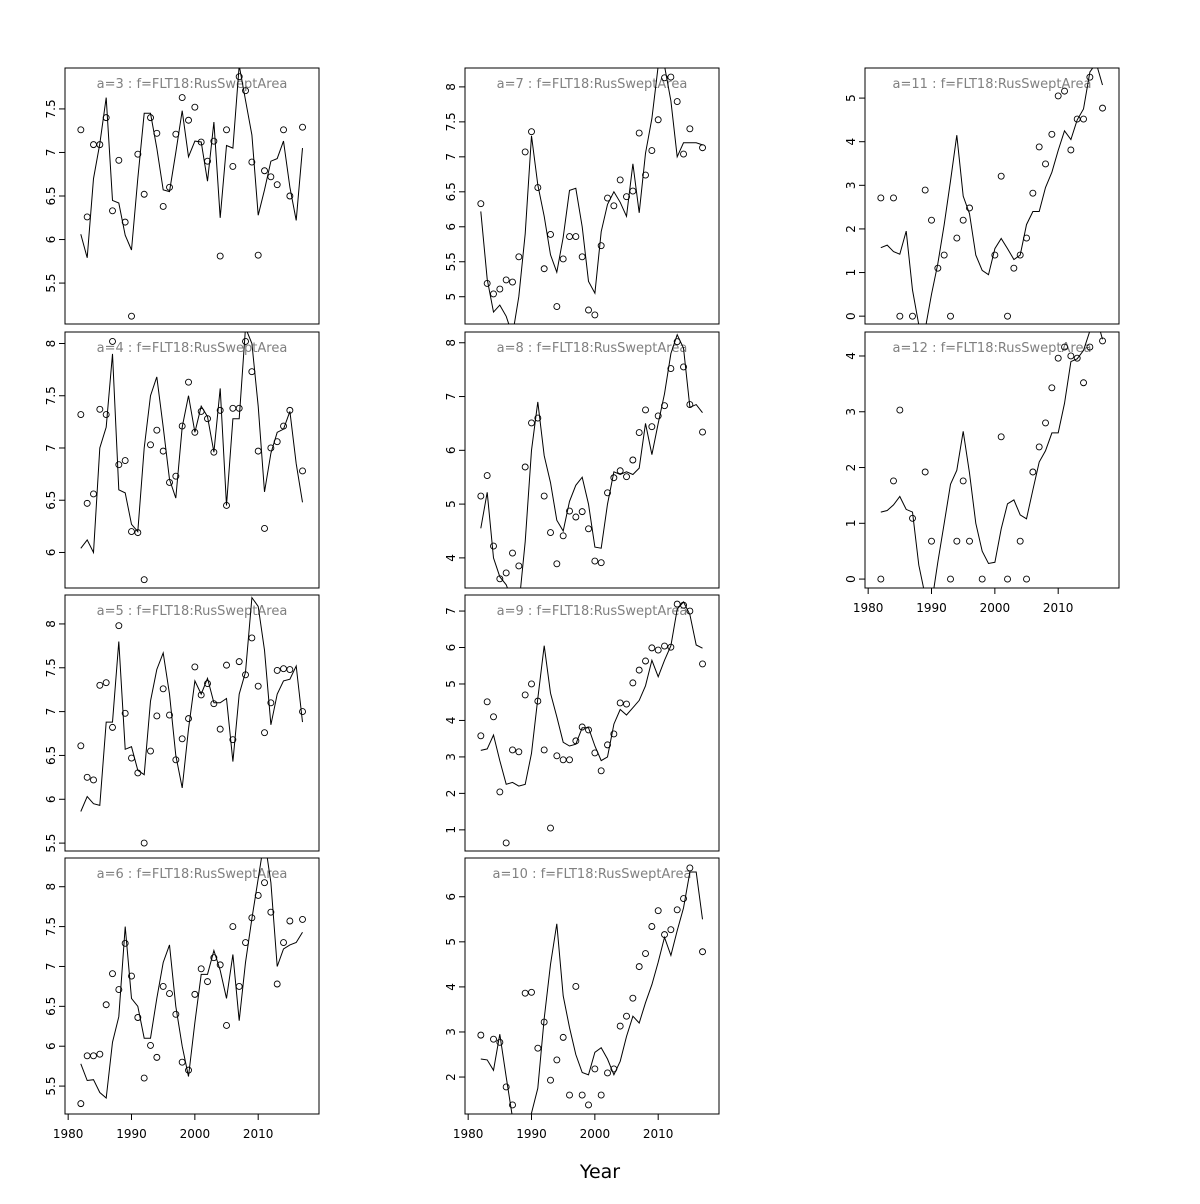 The width and height of the screenshot is (1200, 1204). I want to click on y-tick-label: 0, so click(851, 579).